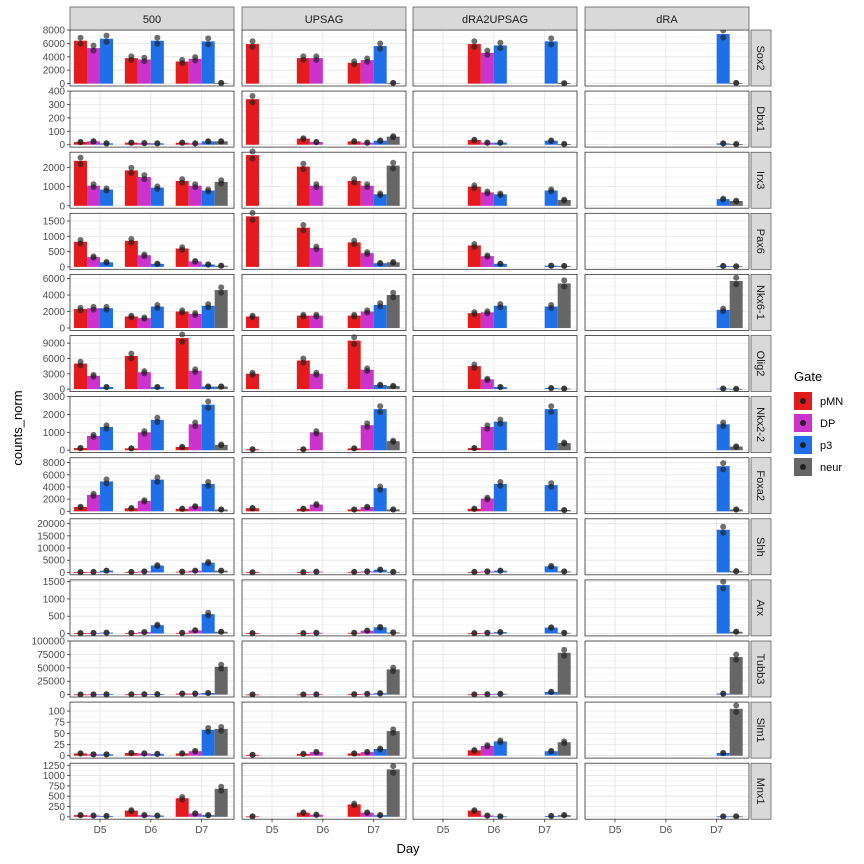  I want to click on y-tick-label: 500, so click(56, 617).